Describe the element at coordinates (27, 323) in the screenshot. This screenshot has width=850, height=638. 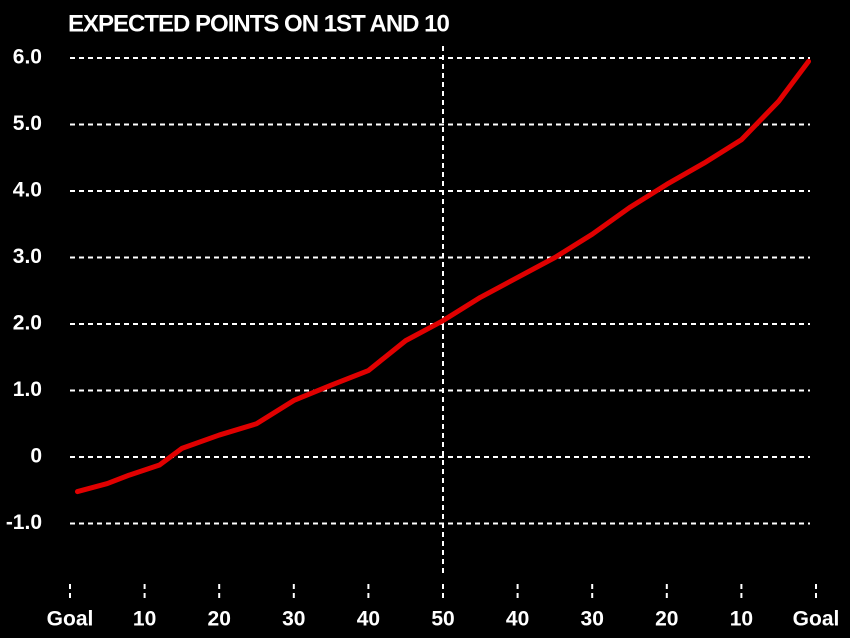
I see `y-tick-label: 2.0` at that location.